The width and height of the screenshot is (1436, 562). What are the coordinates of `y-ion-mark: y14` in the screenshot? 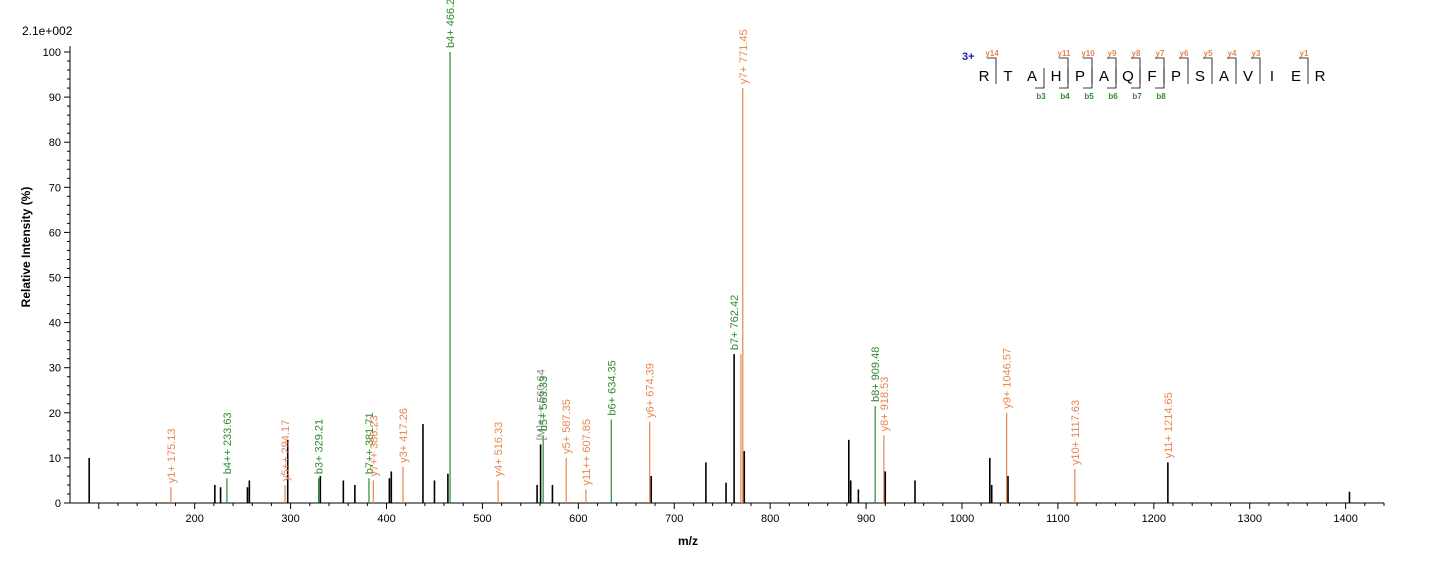 It's located at (992, 53).